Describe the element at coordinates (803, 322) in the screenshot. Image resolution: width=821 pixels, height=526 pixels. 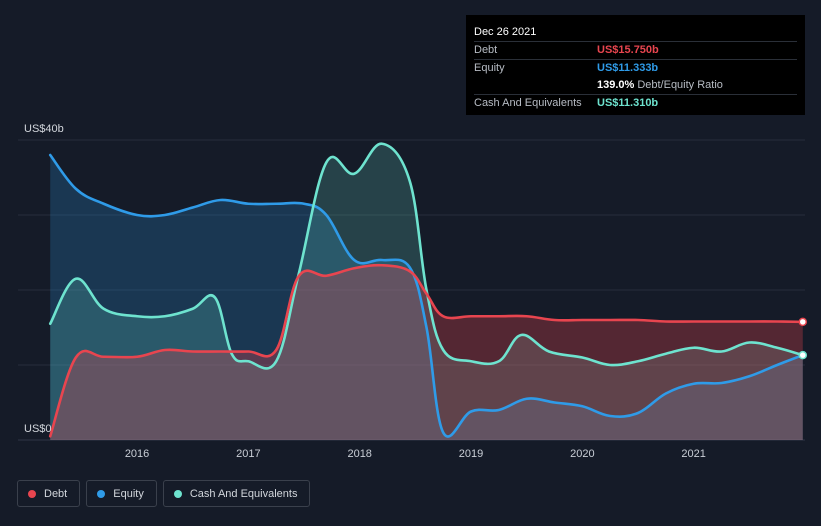
I see `end-marker-debt` at that location.